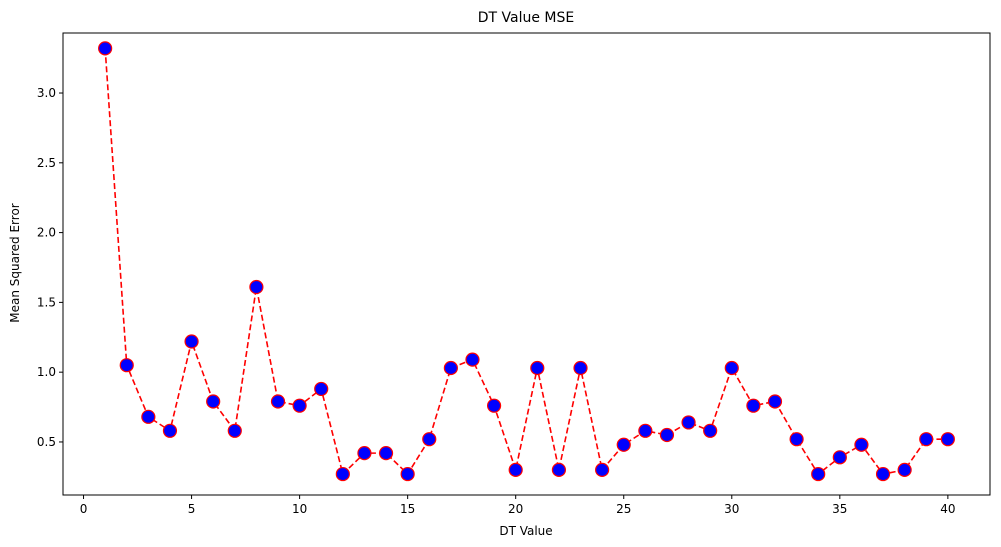 The height and width of the screenshot is (547, 1001). Describe the element at coordinates (46, 372) in the screenshot. I see `y-tick-label: 1.0` at that location.